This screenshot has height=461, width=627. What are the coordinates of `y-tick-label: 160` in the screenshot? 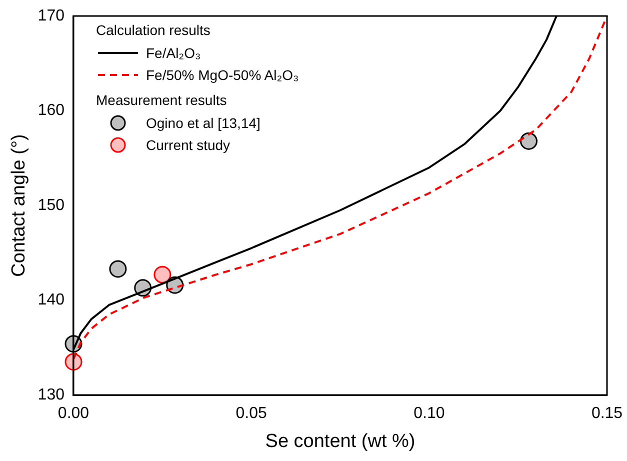 It's located at (51, 111).